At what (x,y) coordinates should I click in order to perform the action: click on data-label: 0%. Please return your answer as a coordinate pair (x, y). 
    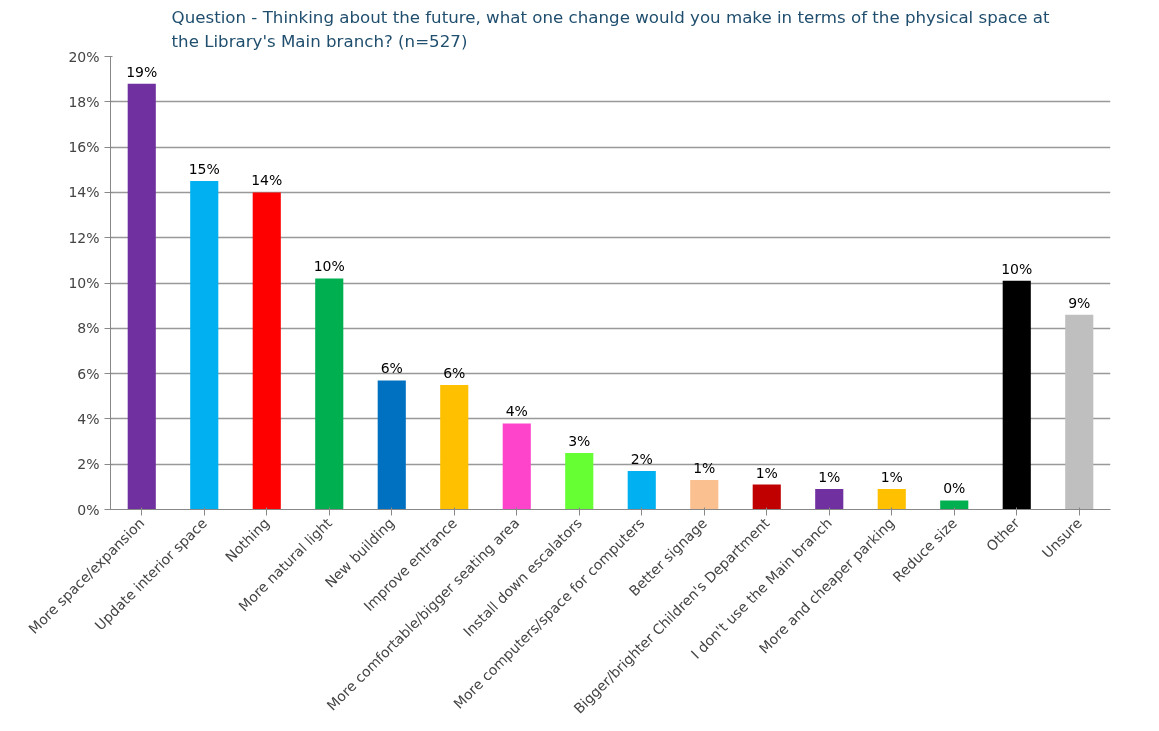
    Looking at the image, I should click on (954, 488).